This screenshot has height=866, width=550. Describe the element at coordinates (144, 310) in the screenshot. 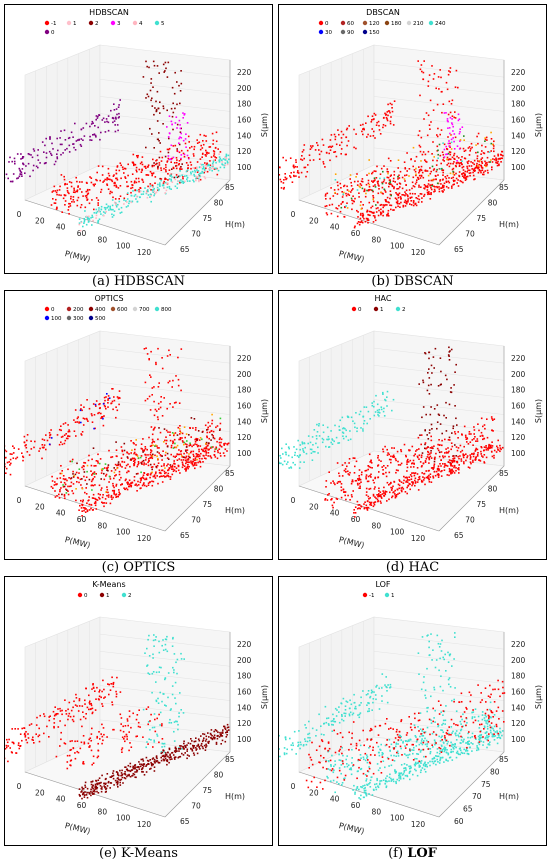

I see `legend-label: 700` at that location.